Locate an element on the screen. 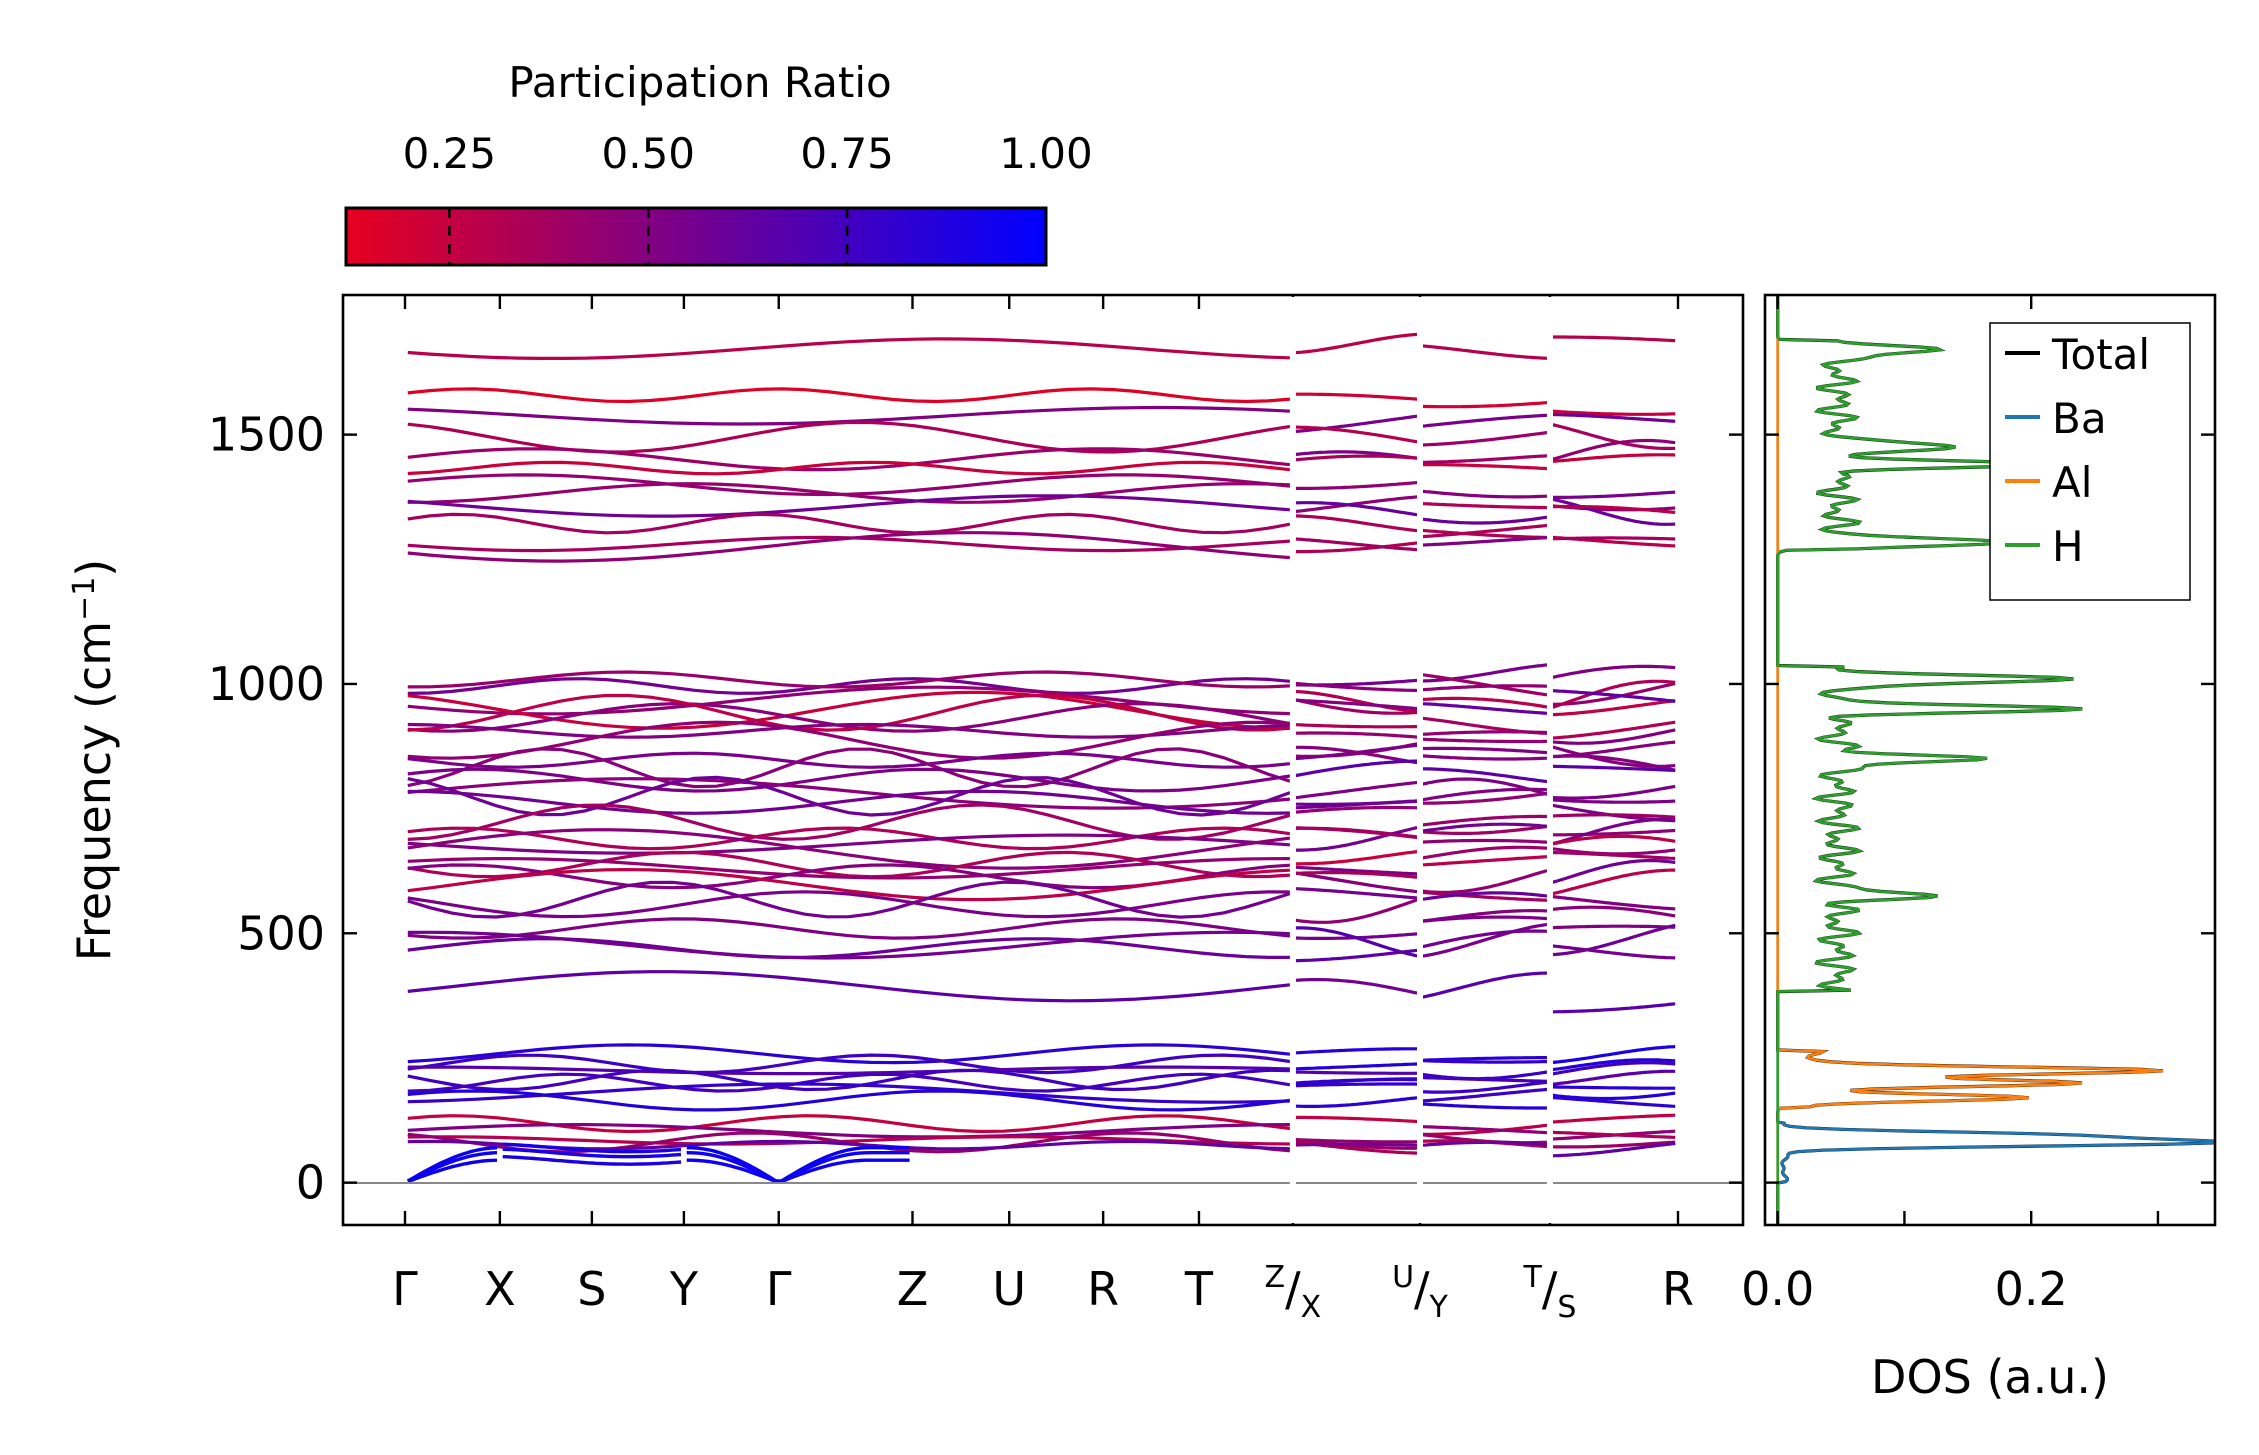 The height and width of the screenshot is (1455, 2259). y-tick-label: 0 is located at coordinates (310, 1183).